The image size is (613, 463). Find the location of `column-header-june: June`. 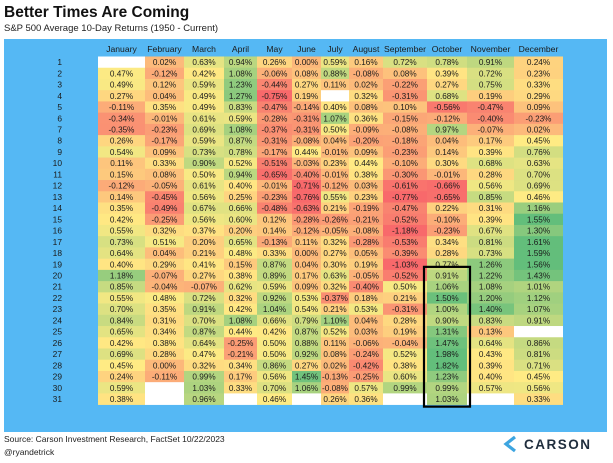

column-header-june: June is located at coordinates (306, 49).